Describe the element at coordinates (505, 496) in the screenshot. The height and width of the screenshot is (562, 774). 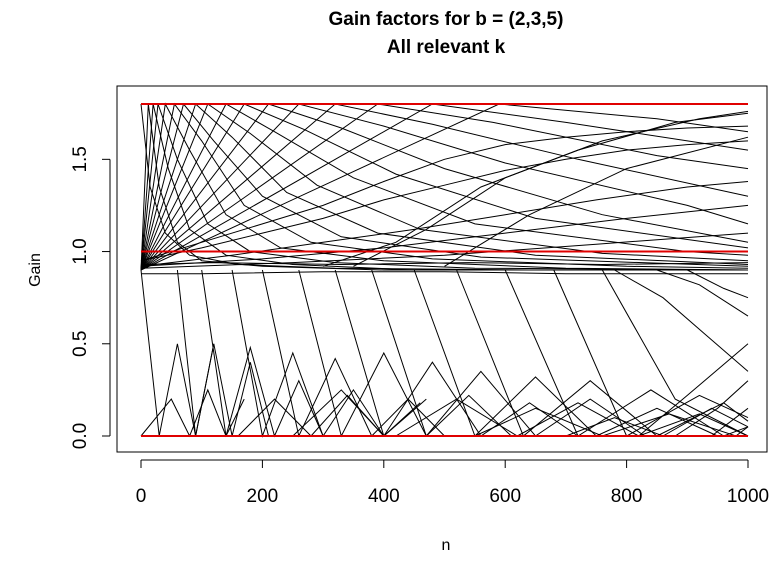
I see `x-tick-label: 600` at that location.